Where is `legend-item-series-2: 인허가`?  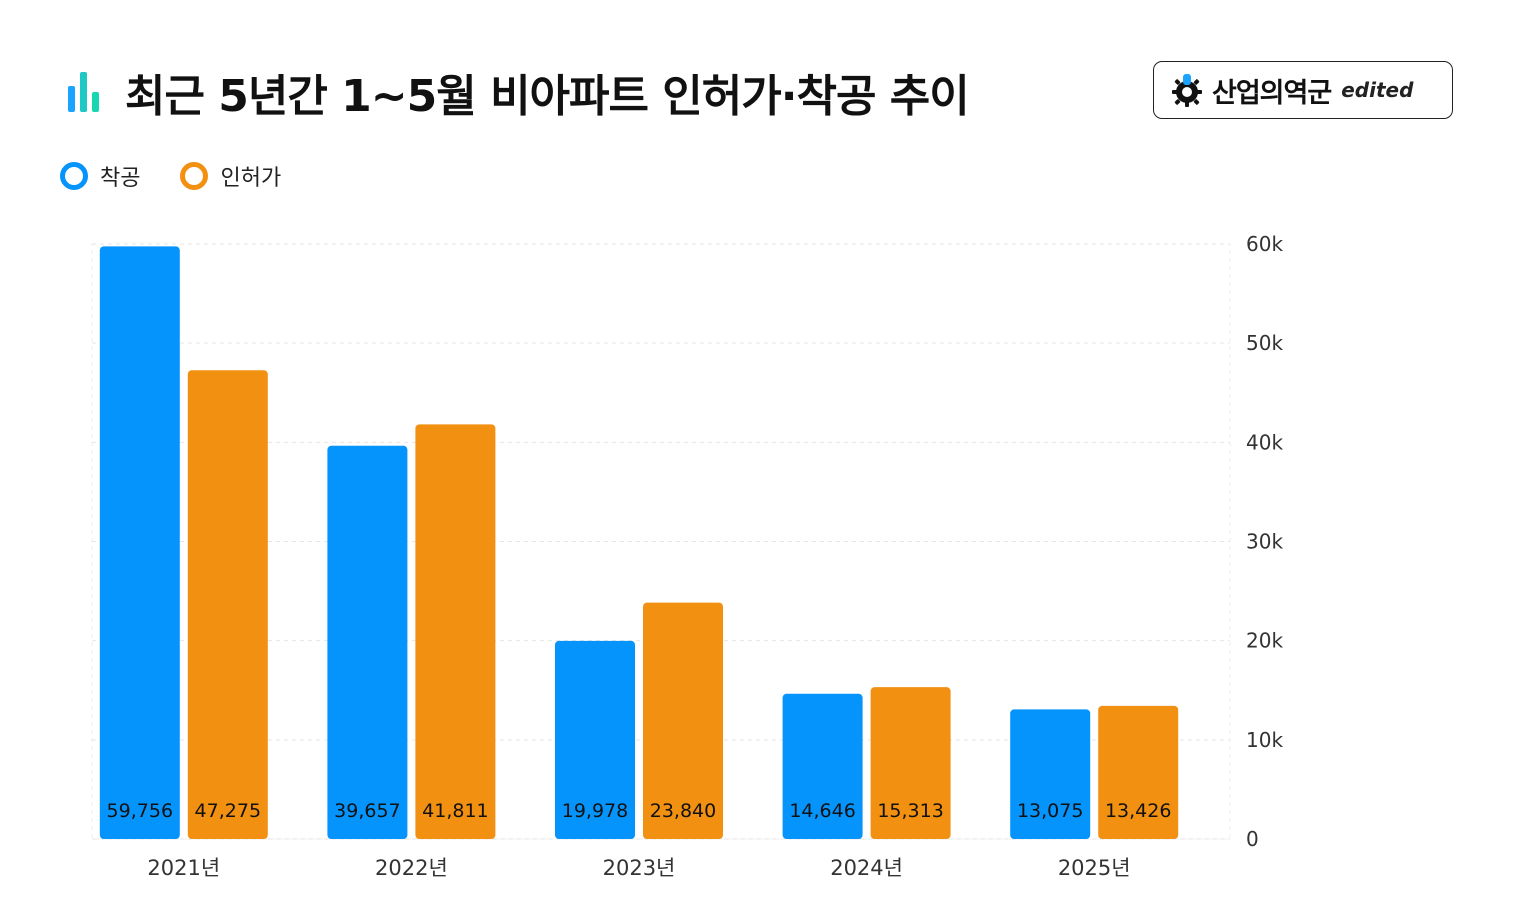 legend-item-series-2: 인허가 is located at coordinates (230, 176).